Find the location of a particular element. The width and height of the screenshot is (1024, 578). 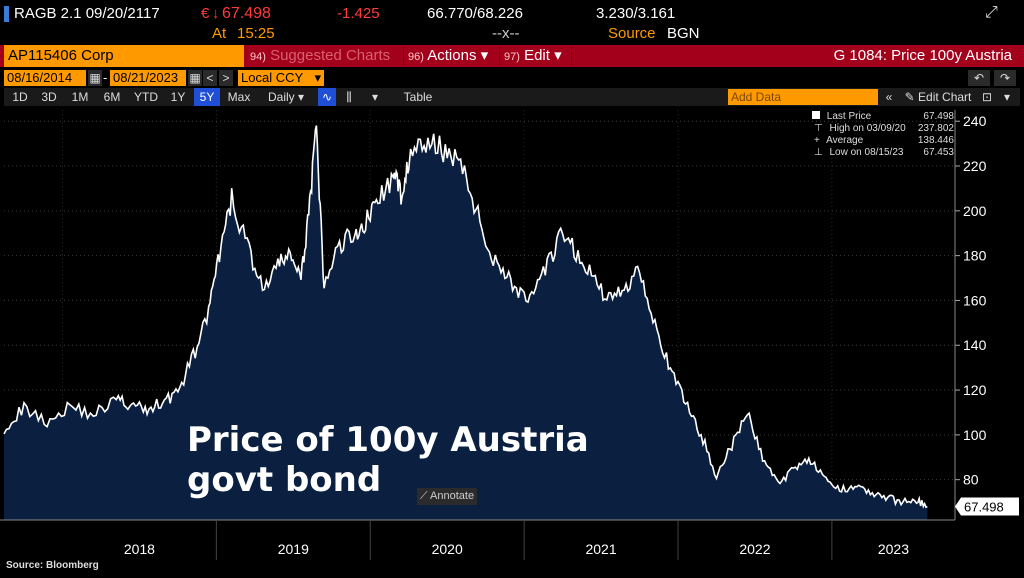

line-chart-icon: ∿ is located at coordinates (327, 97).